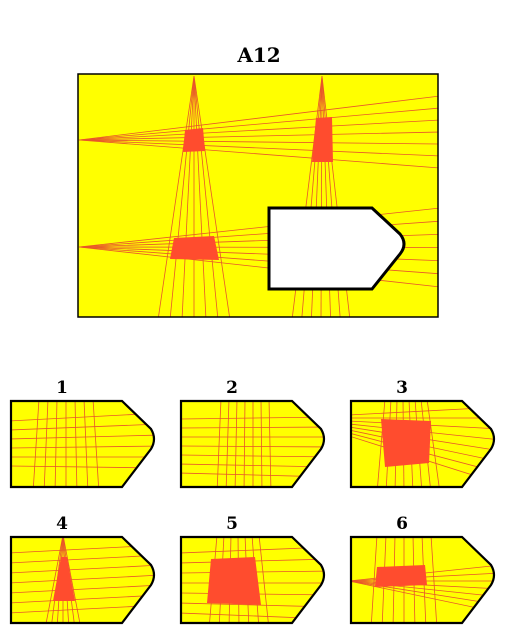  I want to click on answer-option-5: 5, so click(255, 570).